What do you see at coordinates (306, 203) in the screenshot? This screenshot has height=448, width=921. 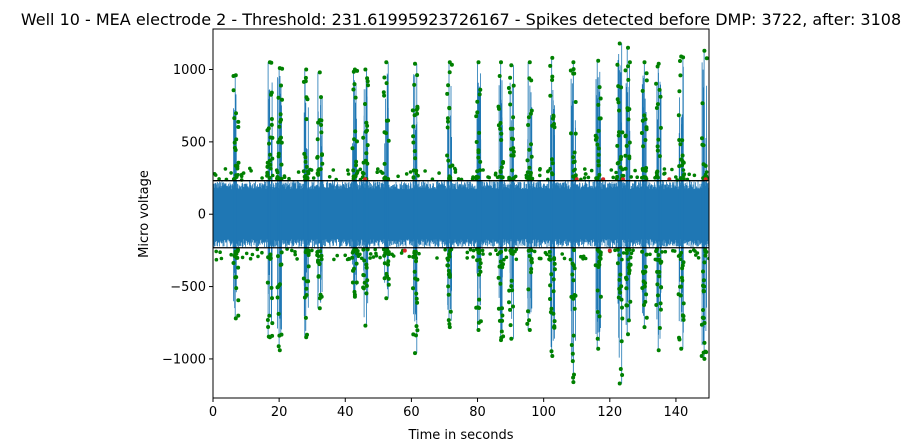 I see `burst-trace` at bounding box center [306, 203].